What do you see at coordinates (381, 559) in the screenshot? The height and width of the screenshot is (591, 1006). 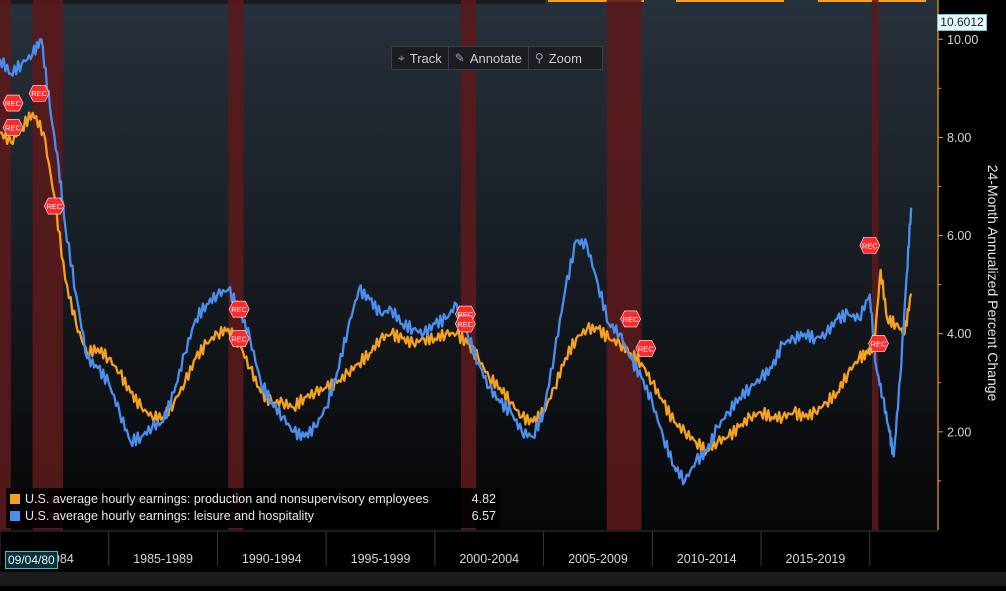 I see `x-period-label: 1995-1999` at bounding box center [381, 559].